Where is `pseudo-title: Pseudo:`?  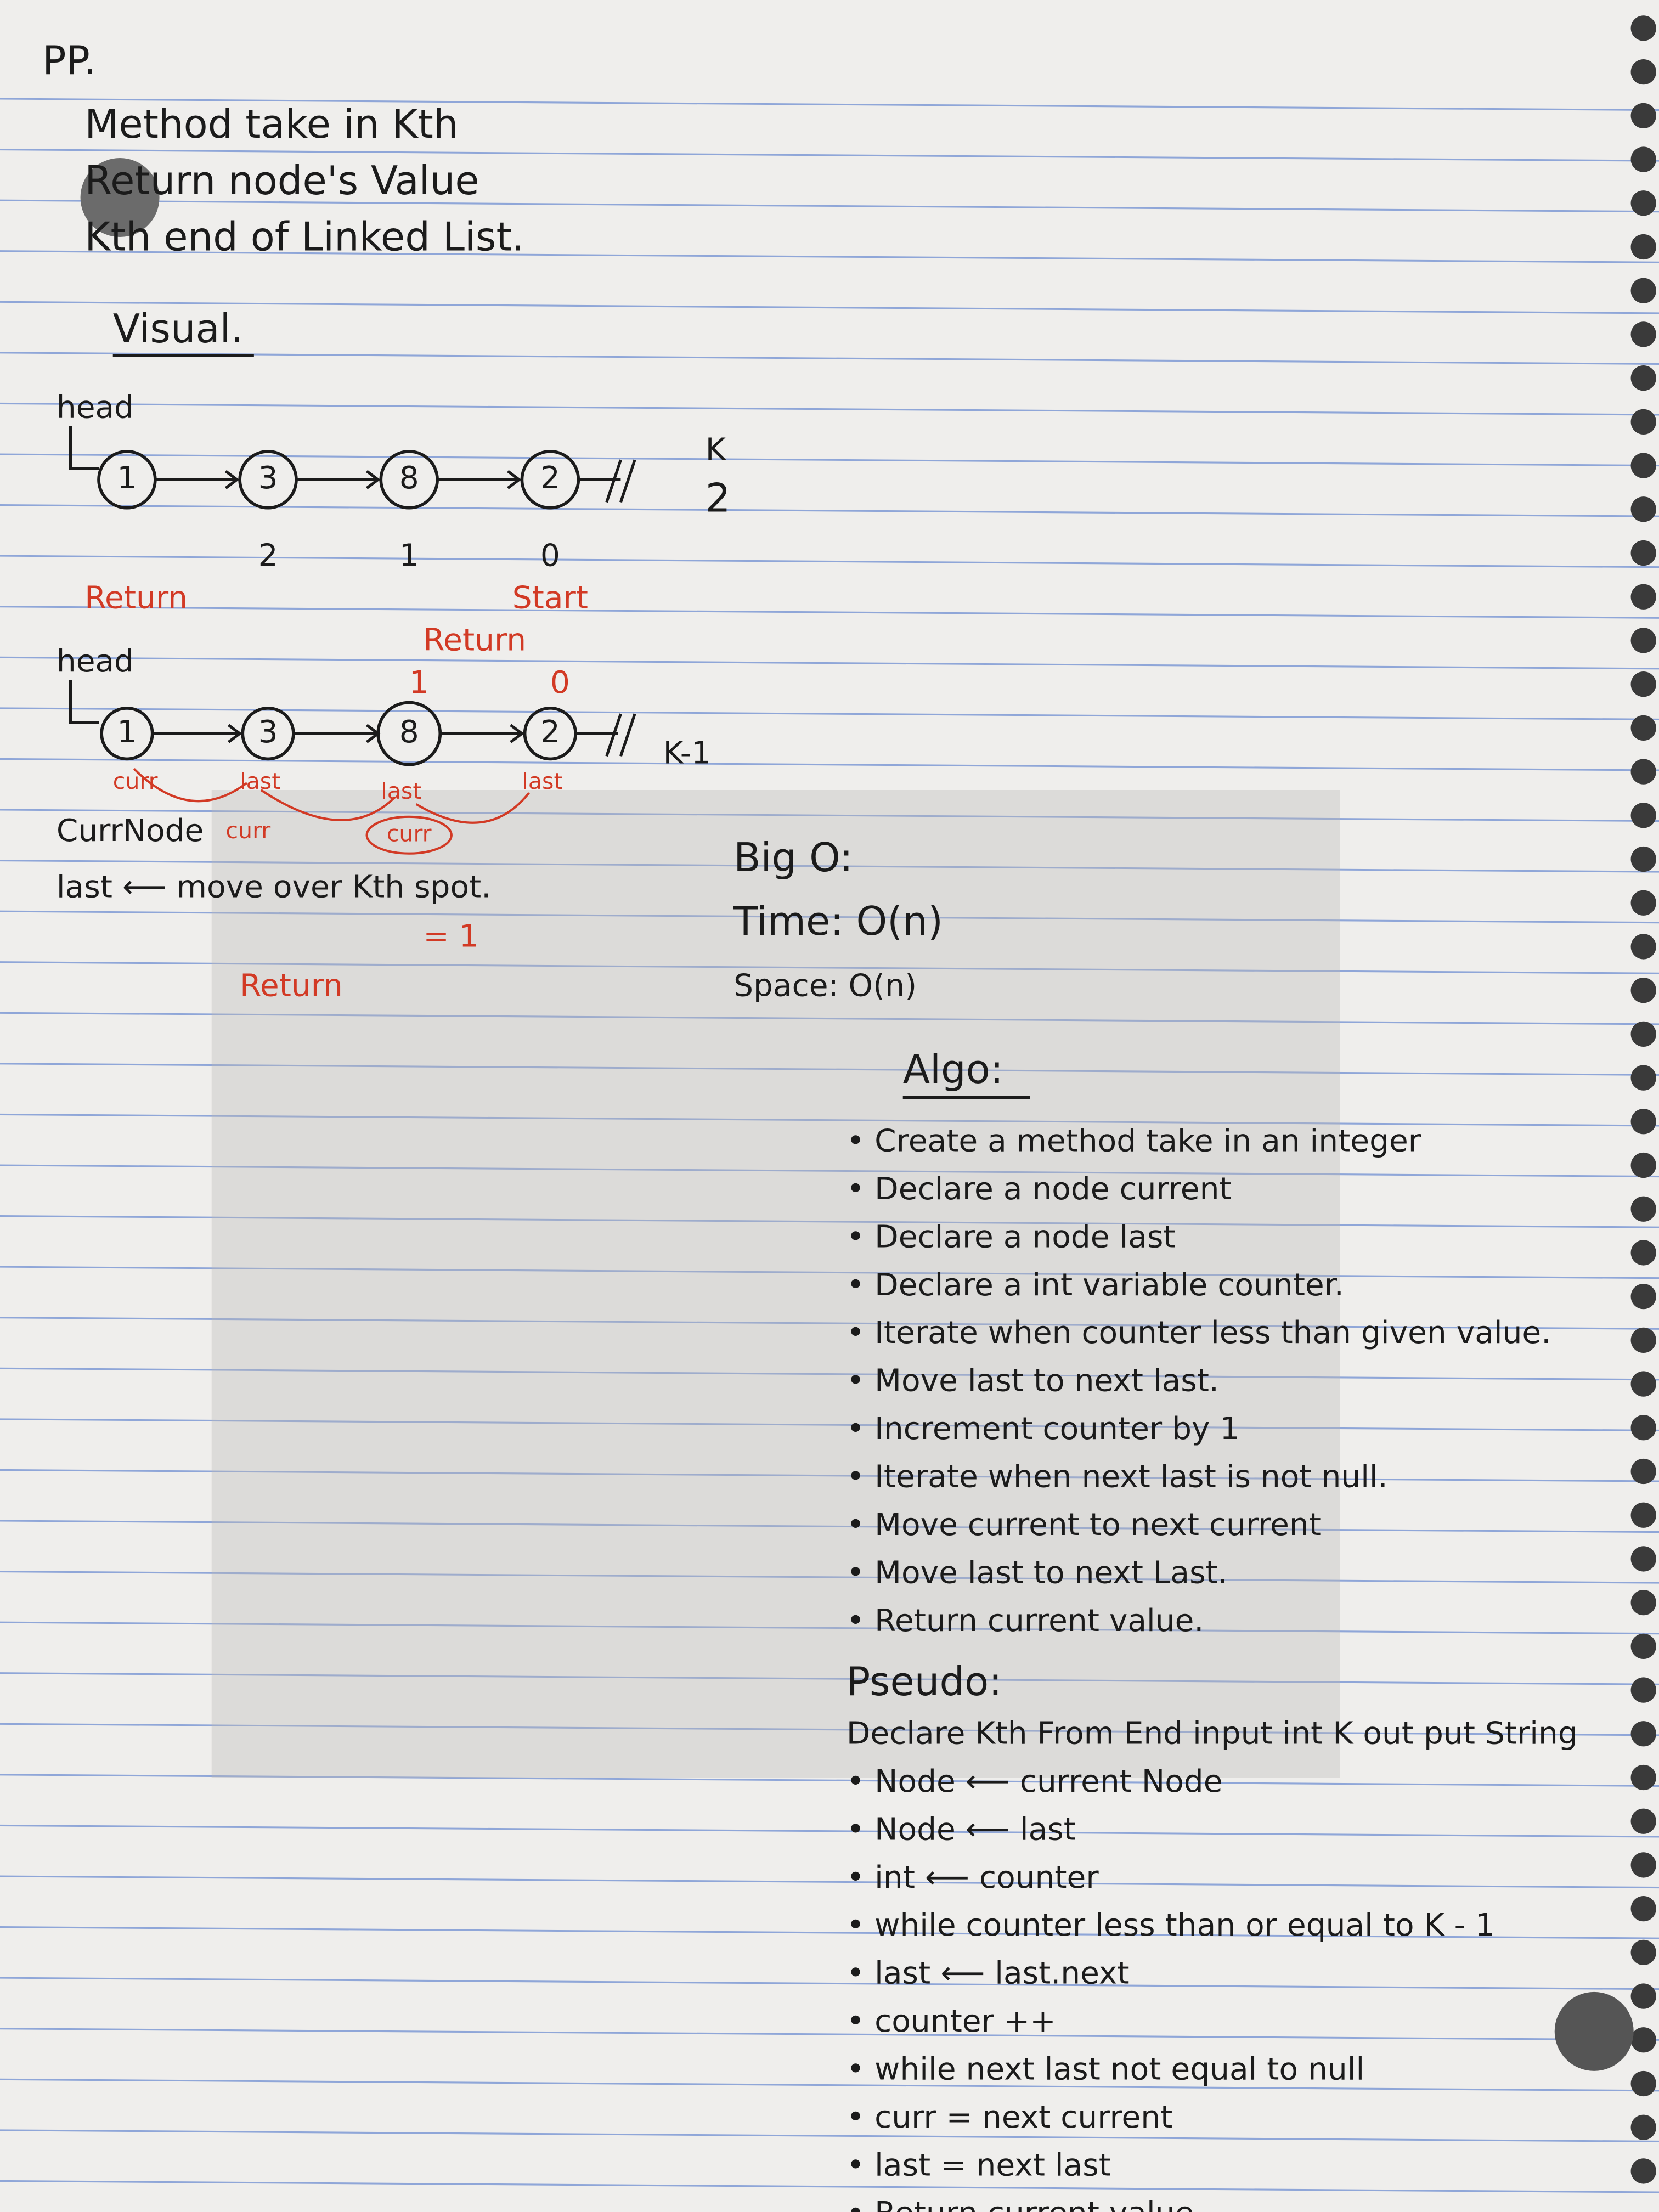 pseudo-title: Pseudo: is located at coordinates (924, 1682).